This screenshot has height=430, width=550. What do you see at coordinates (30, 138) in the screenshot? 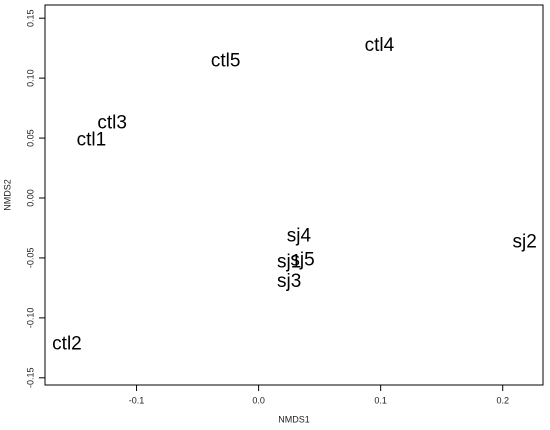
I see `y-tick-label: 0.05` at bounding box center [30, 138].